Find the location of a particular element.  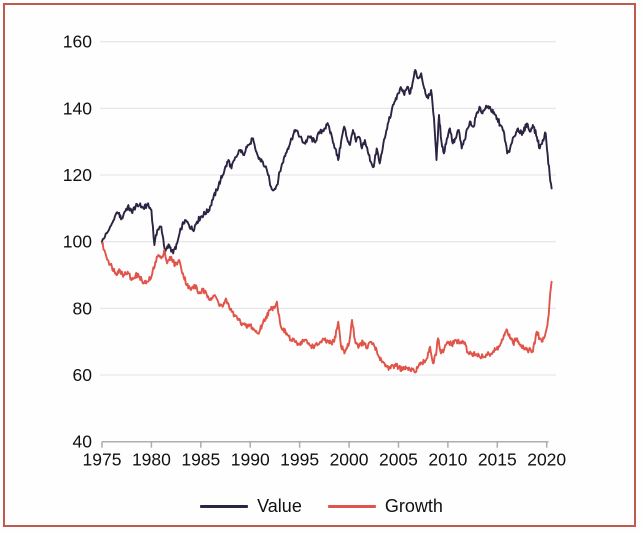

x-tick-label: 2015 is located at coordinates (497, 460).